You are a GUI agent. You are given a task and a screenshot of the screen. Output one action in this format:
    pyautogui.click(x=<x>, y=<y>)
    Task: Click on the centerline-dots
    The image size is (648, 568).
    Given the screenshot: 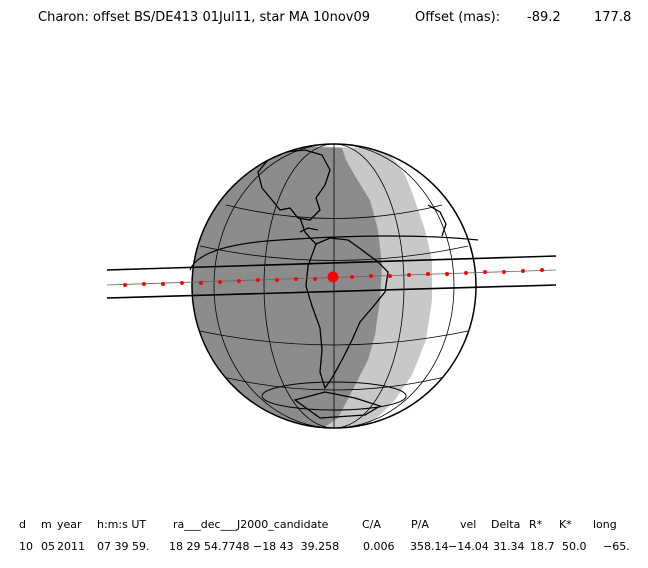 What is the action you would take?
    pyautogui.click(x=333, y=277)
    